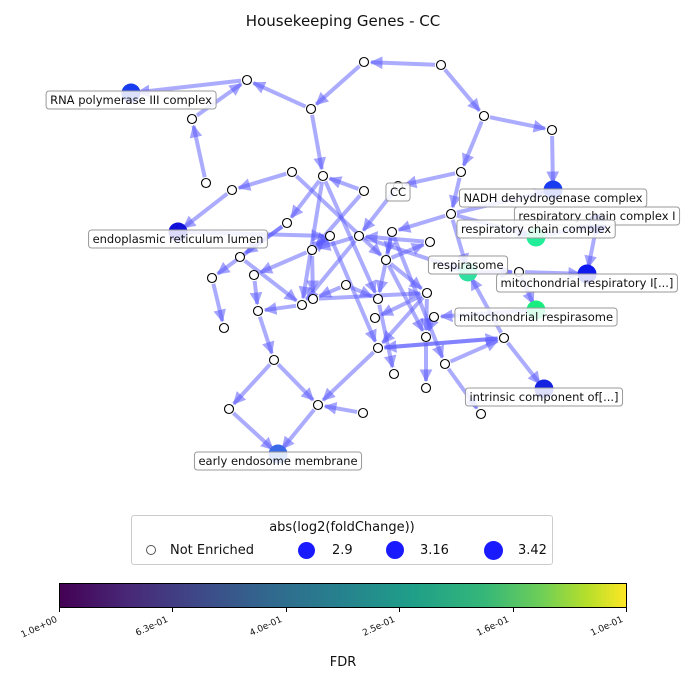 The image size is (700, 700). I want to click on node-label: respiratory chain complex, so click(536, 229).